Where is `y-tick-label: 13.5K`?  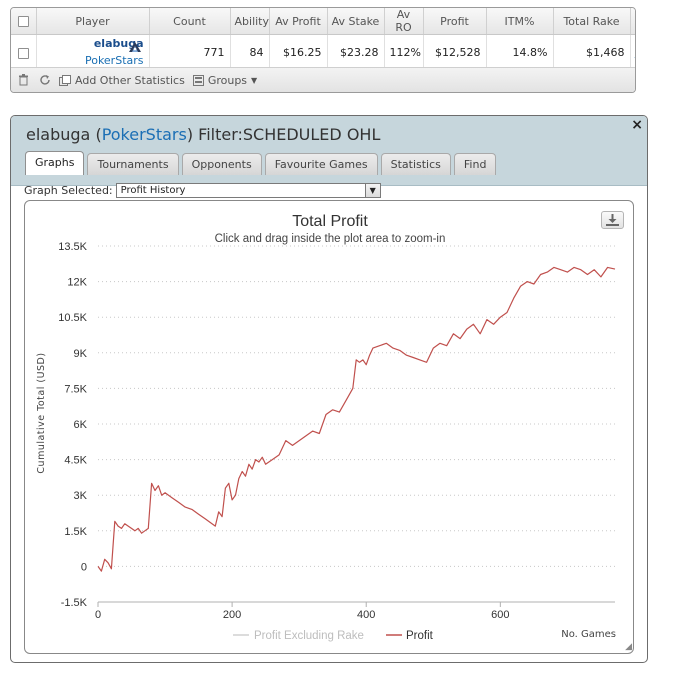
y-tick-label: 13.5K is located at coordinates (72, 247).